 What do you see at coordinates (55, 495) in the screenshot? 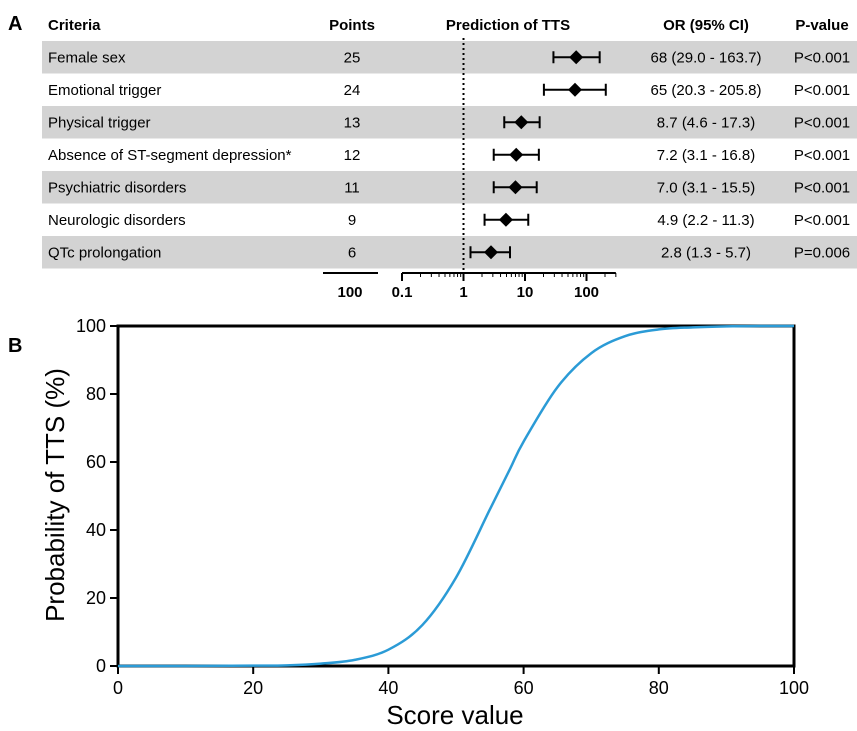
I see `y-axis-title: Probability of TTS (%)` at bounding box center [55, 495].